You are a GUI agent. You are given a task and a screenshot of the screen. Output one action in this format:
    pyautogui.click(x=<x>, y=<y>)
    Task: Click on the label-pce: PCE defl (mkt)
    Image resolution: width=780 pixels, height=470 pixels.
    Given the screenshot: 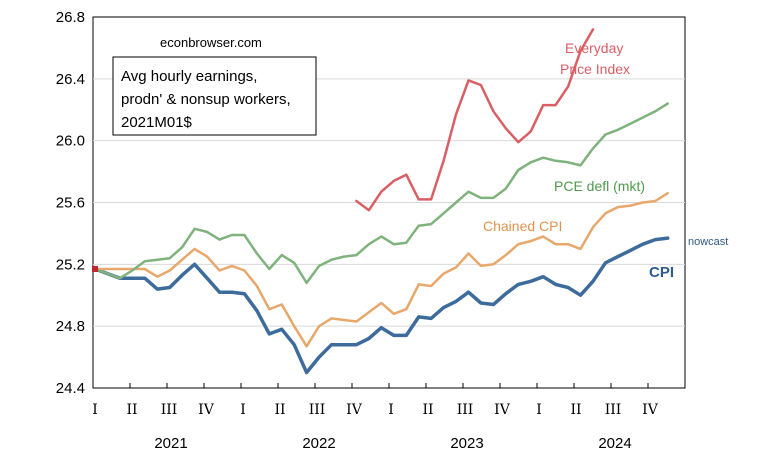 What is the action you would take?
    pyautogui.click(x=599, y=186)
    